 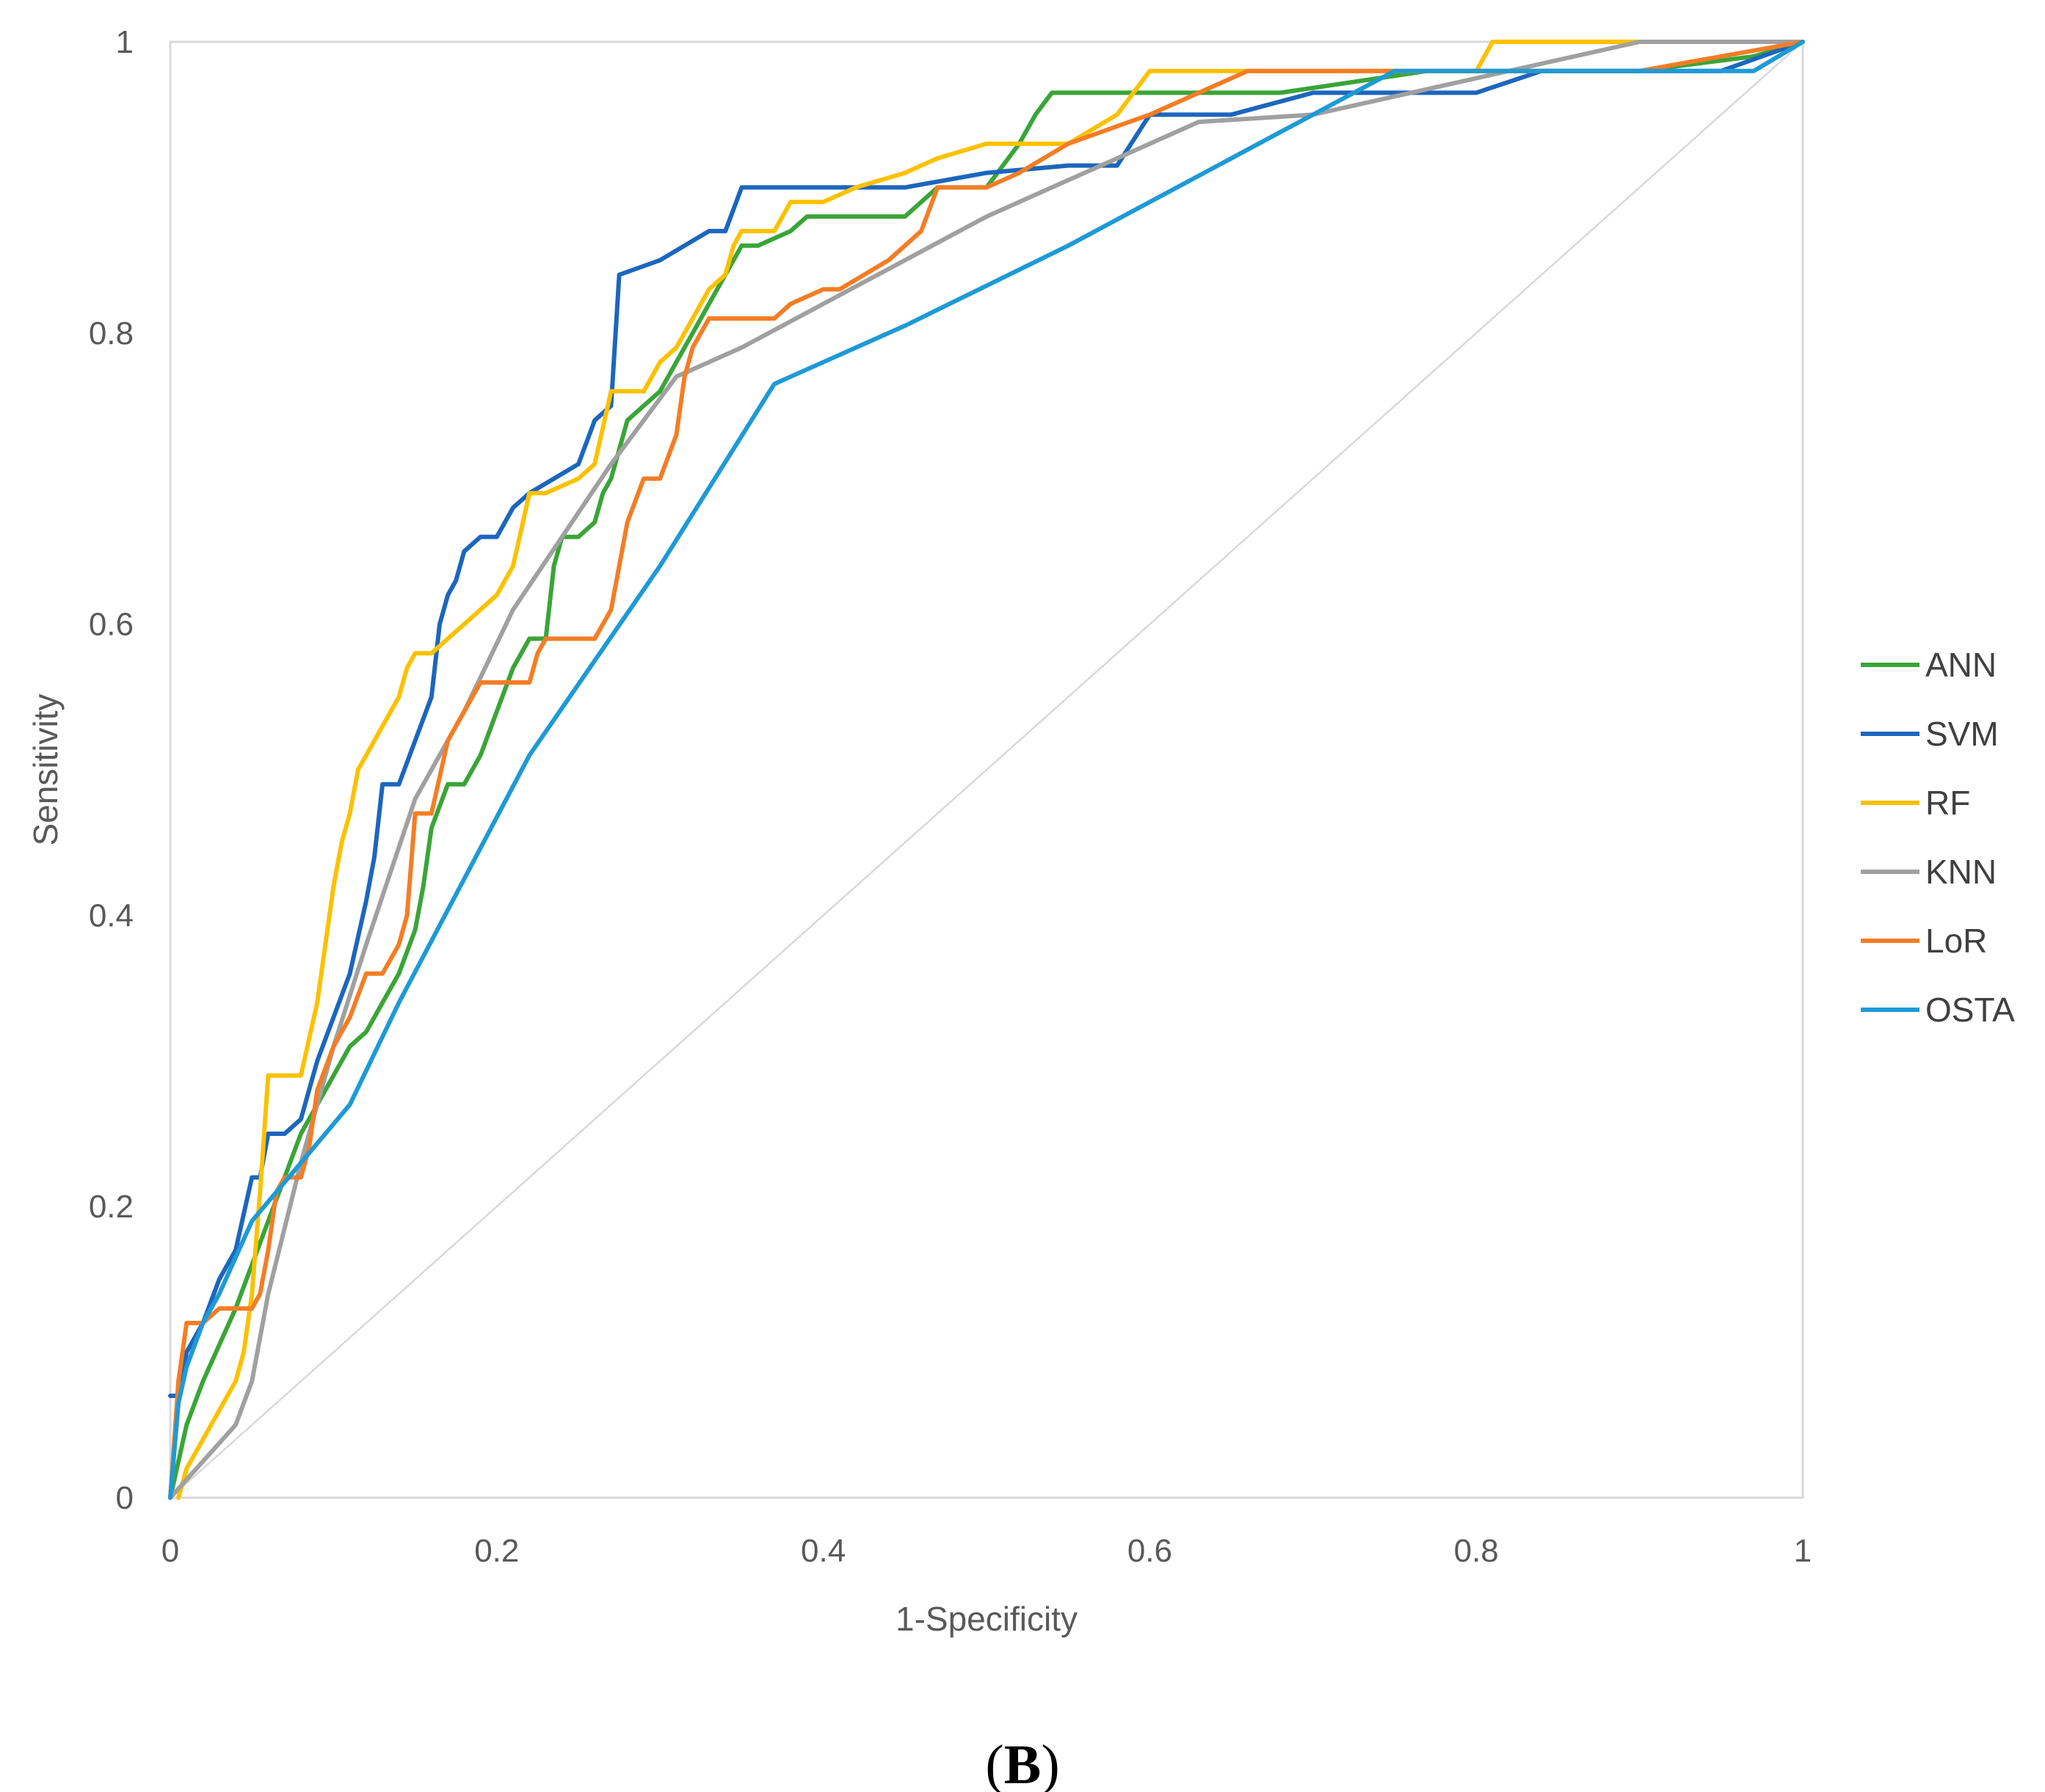 What do you see at coordinates (1938, 837) in the screenshot?
I see `legend: ANN SVM RF KNN LoR OSTA` at bounding box center [1938, 837].